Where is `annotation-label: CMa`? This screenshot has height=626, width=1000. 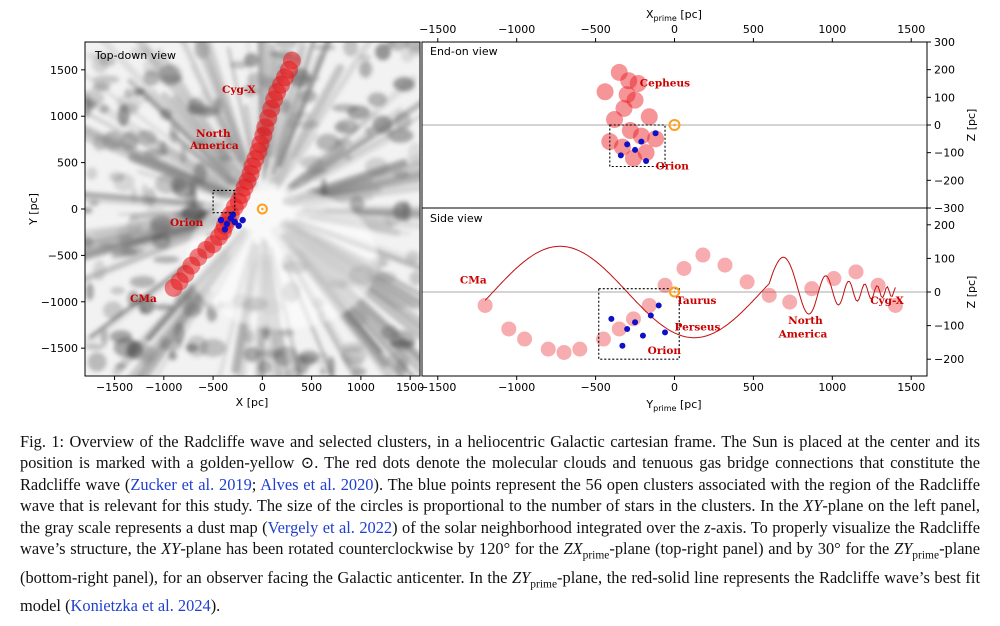
annotation-label: CMa is located at coordinates (143, 299).